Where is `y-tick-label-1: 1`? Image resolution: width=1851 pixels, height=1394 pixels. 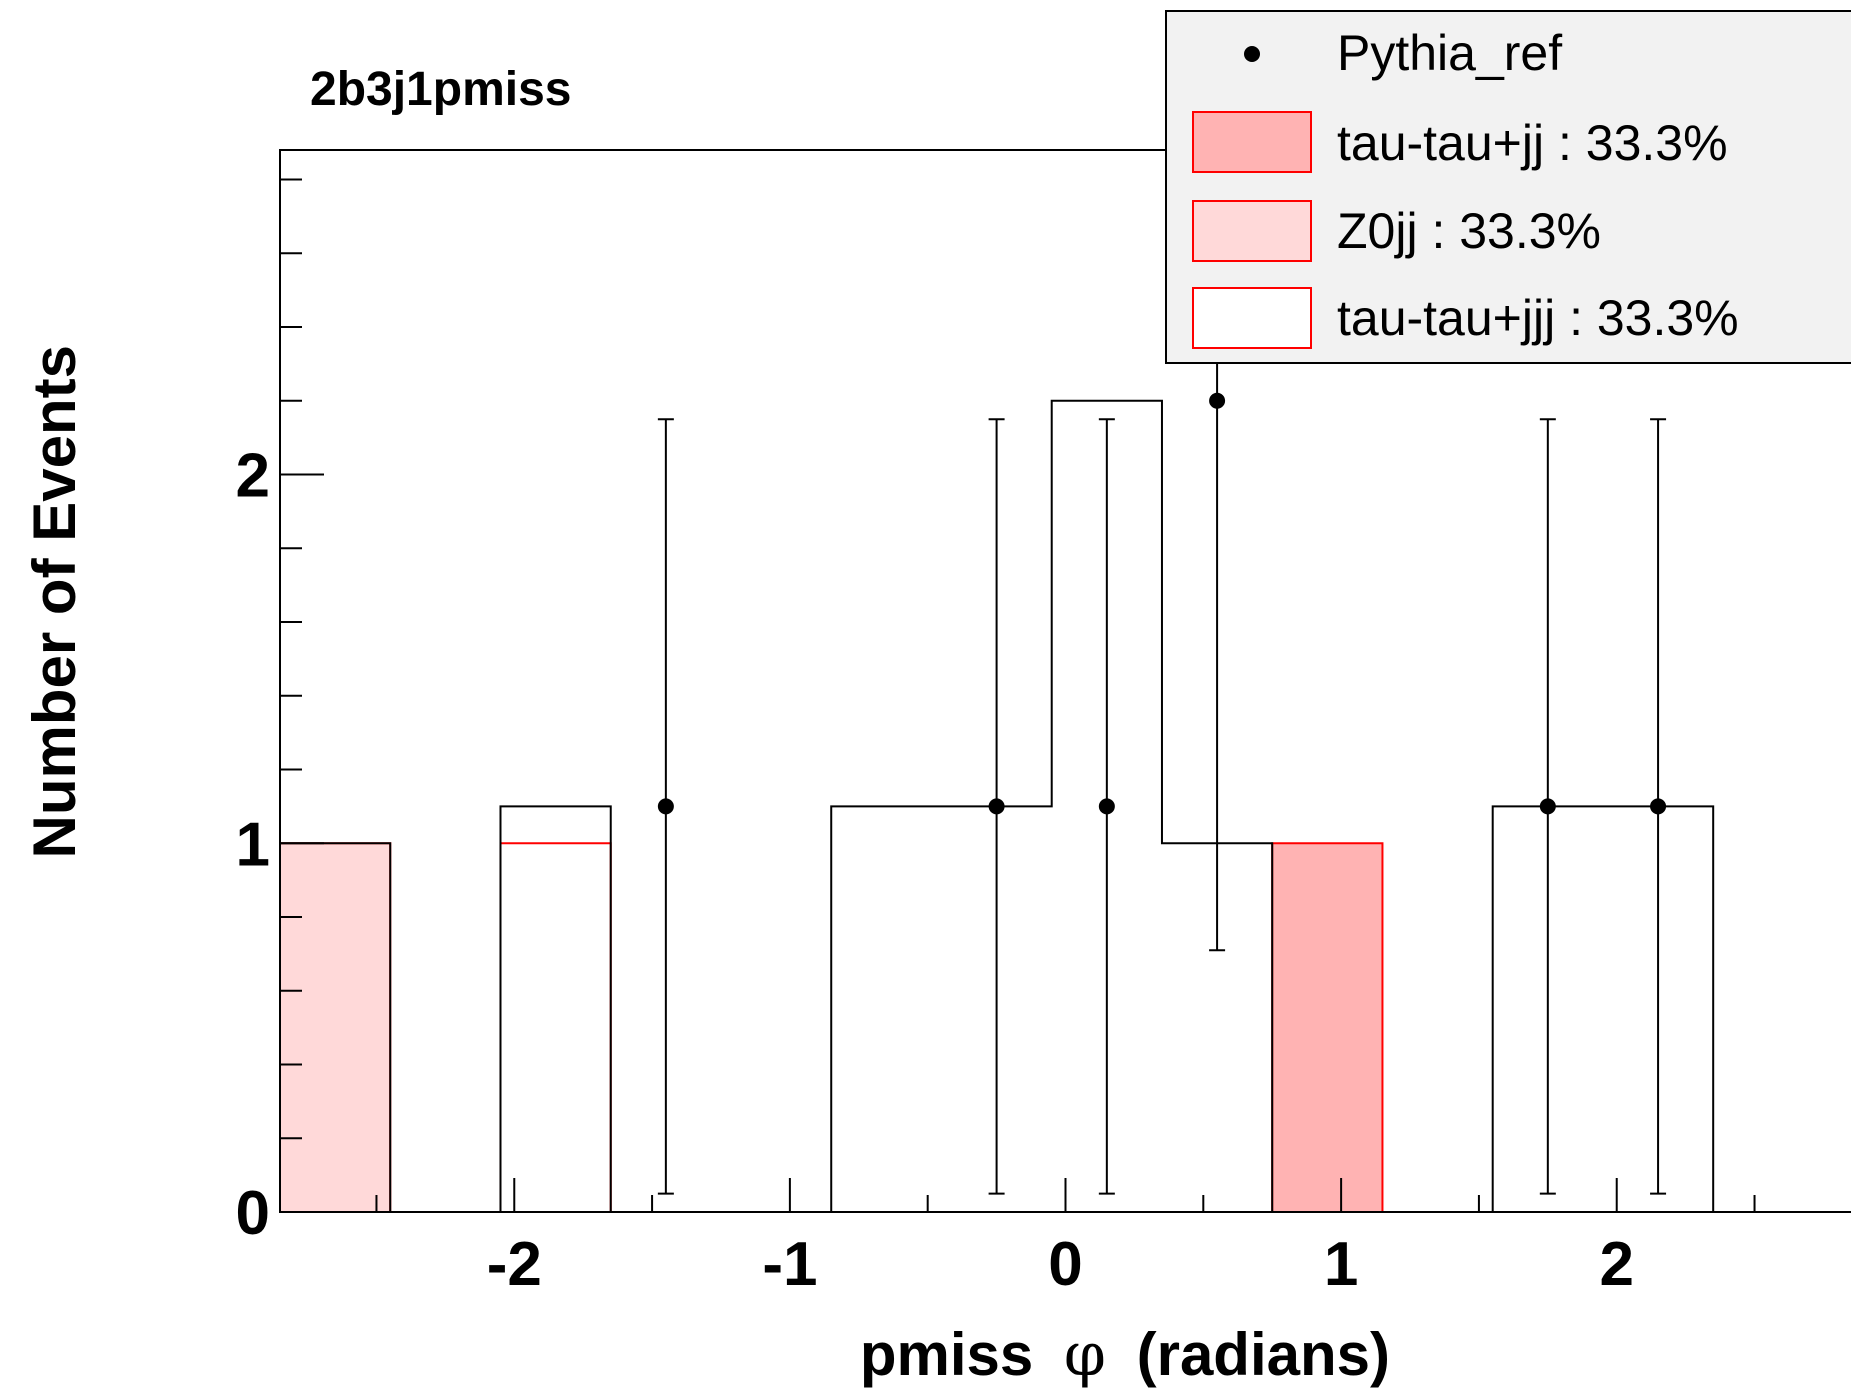
y-tick-label-1: 1 is located at coordinates (253, 844).